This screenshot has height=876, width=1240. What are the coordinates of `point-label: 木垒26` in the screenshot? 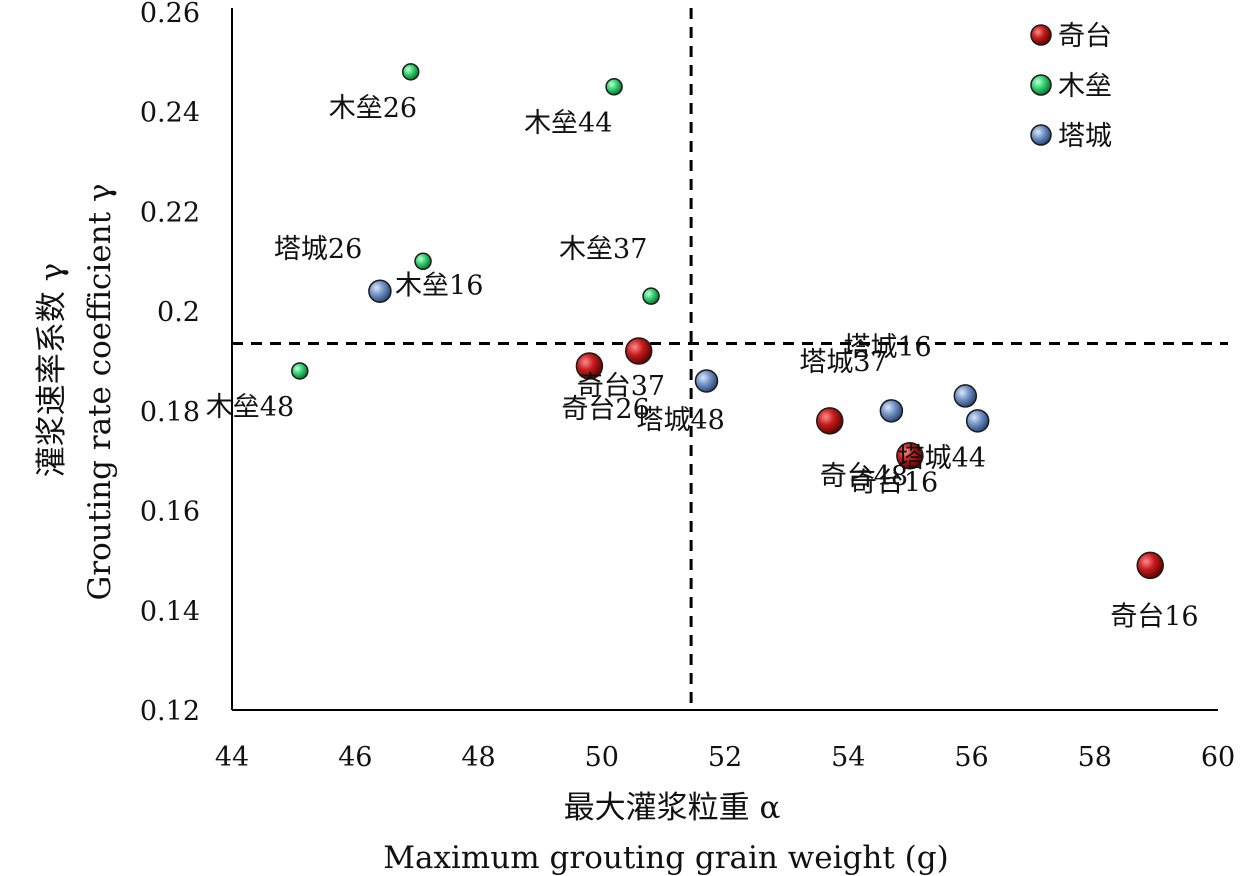 It's located at (373, 108).